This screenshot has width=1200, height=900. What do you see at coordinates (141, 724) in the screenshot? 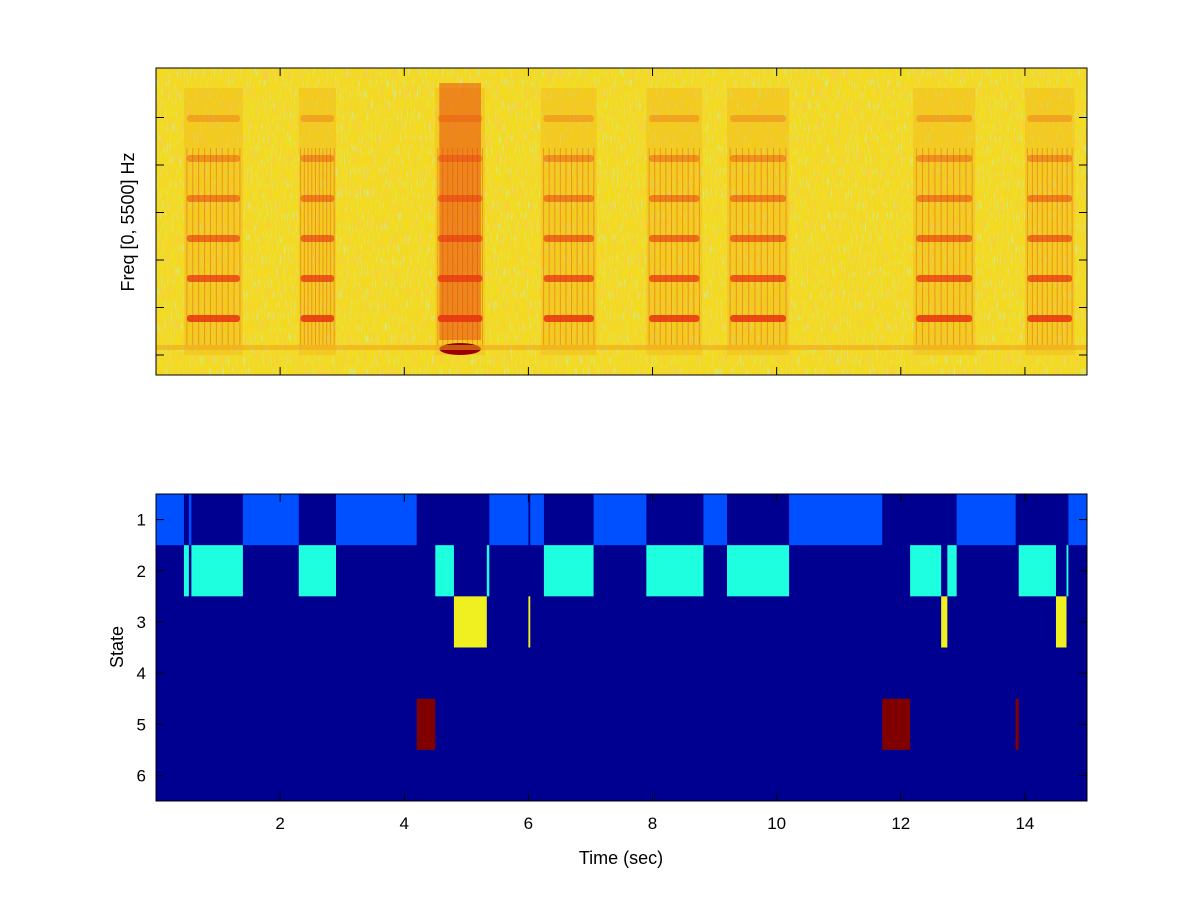
I see `state-y-tick-label: 5` at bounding box center [141, 724].